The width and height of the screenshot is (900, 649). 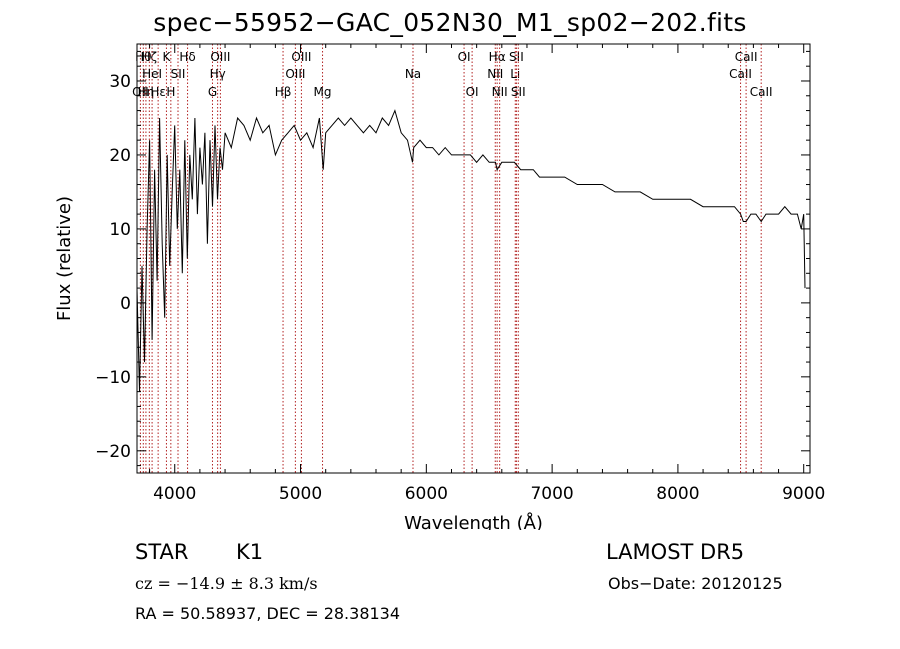 I want to click on line-marker-label: G, so click(x=212, y=92).